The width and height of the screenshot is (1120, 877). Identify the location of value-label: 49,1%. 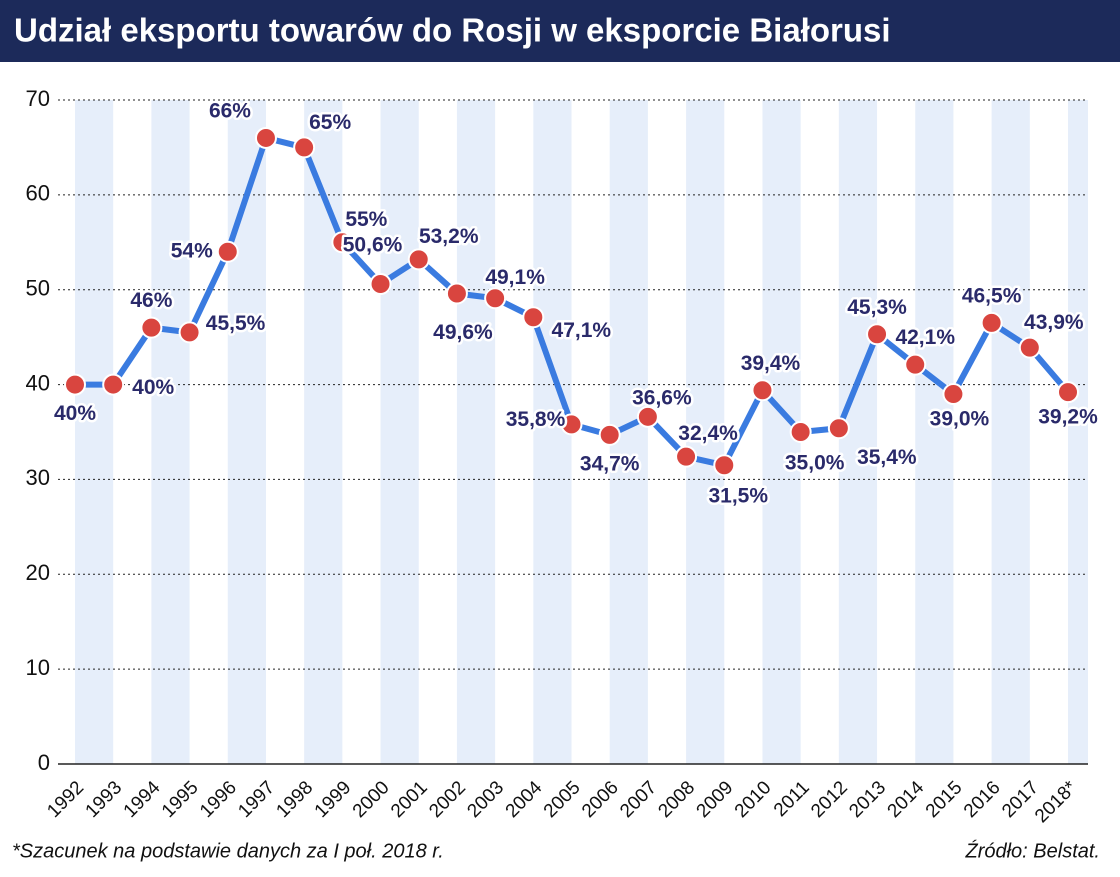
(515, 277).